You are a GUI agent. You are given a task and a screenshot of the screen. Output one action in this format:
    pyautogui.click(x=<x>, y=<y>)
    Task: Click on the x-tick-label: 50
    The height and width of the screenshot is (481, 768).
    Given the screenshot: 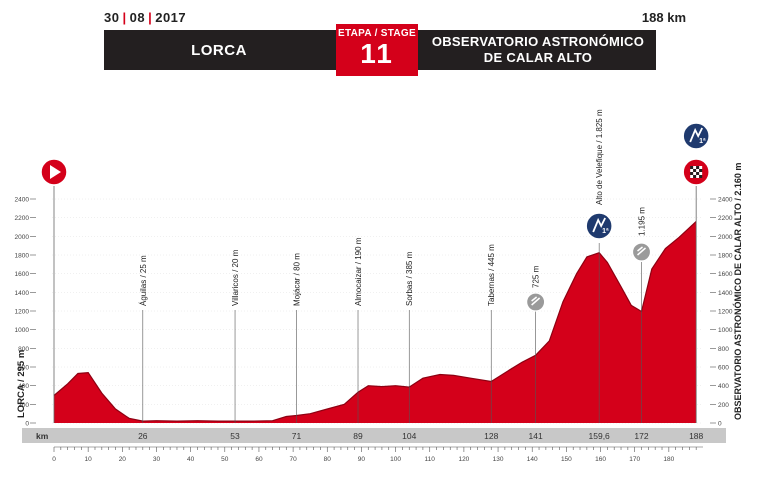 What is the action you would take?
    pyautogui.click(x=225, y=459)
    